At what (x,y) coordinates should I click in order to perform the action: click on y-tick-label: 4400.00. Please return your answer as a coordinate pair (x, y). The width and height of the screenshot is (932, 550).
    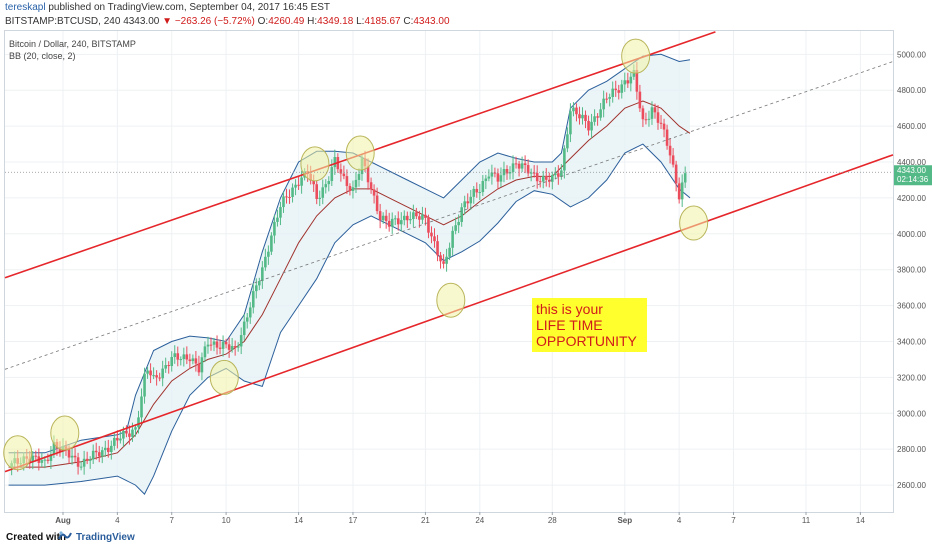
    Looking at the image, I should click on (911, 162).